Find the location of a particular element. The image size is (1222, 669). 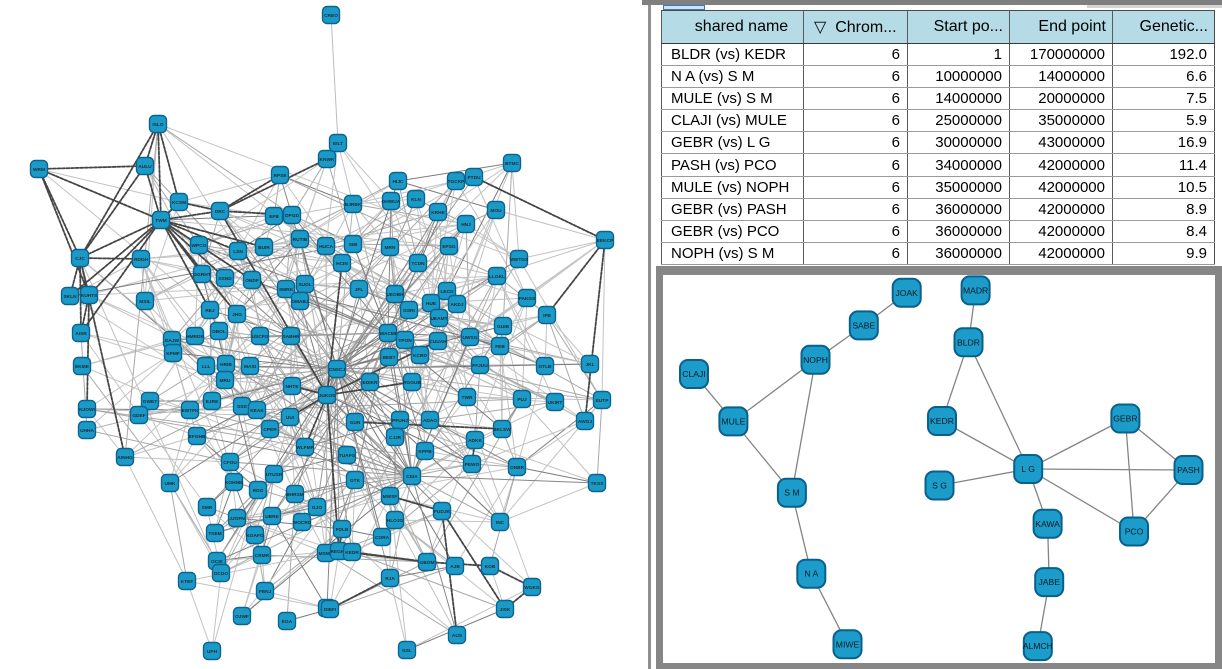

svg-text: JKL is located at coordinates (589, 365).